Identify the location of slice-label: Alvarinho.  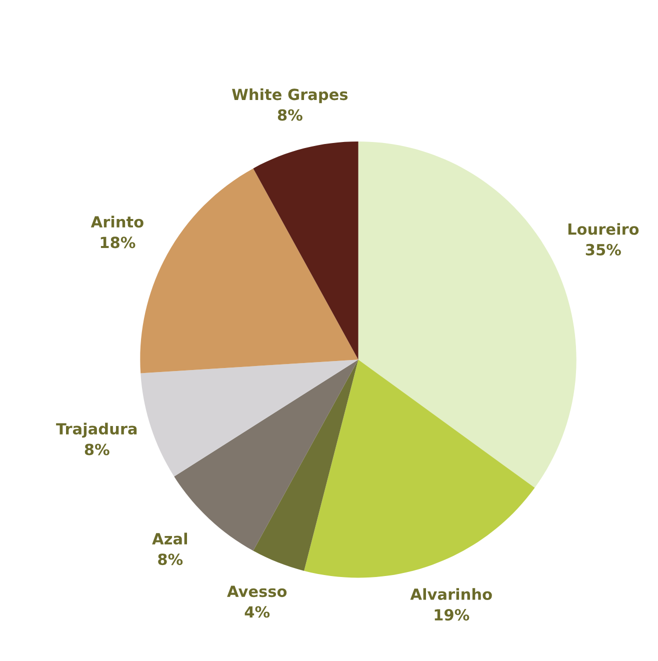
(451, 594).